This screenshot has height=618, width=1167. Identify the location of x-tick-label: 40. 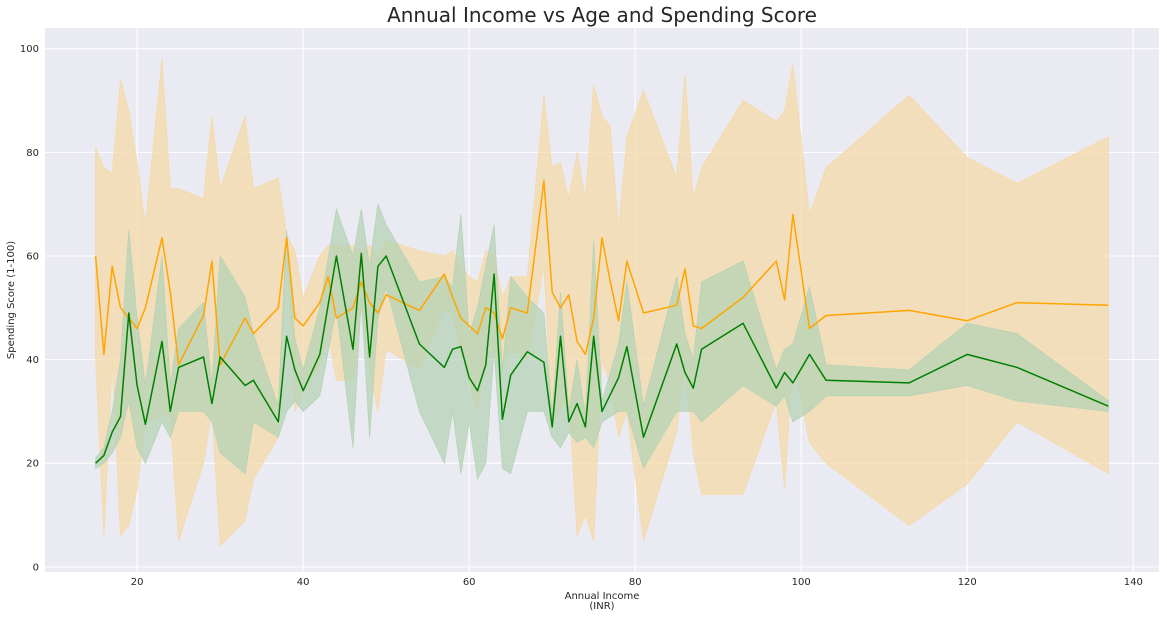
(303, 582).